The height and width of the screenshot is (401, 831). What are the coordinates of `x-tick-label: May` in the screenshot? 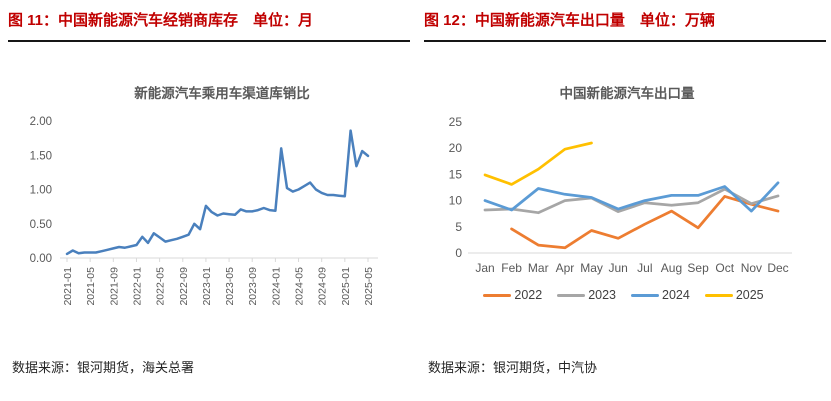 It's located at (591, 268).